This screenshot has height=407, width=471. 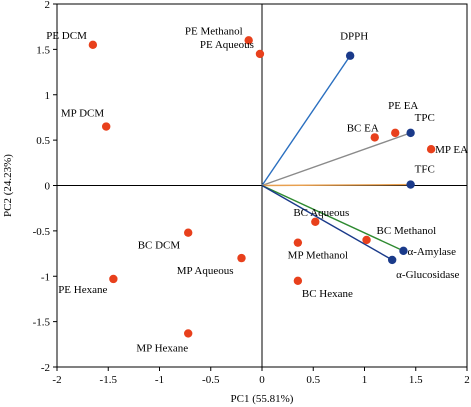 What do you see at coordinates (313, 380) in the screenshot?
I see `x-tick-label: 0.5` at bounding box center [313, 380].